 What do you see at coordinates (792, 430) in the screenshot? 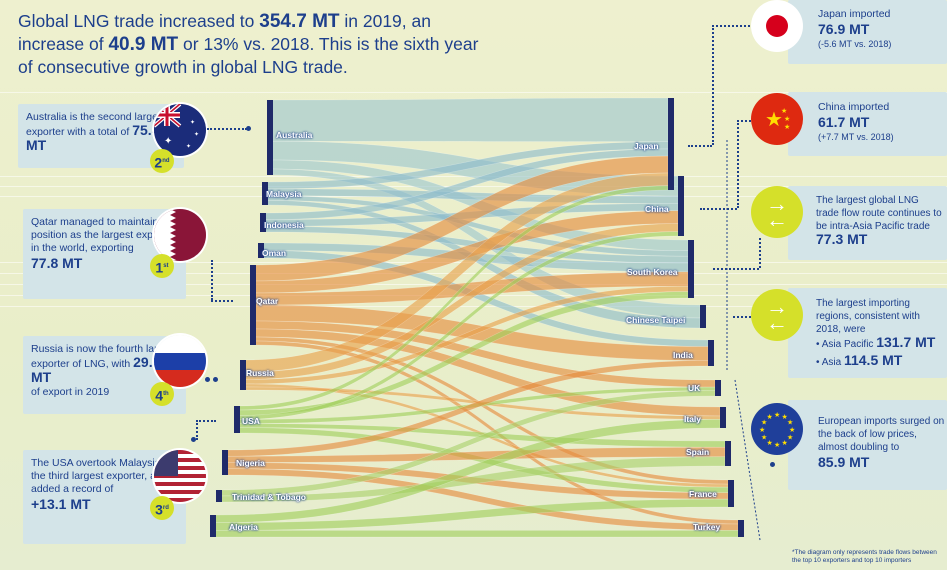
I see `eu-star-0: ★` at bounding box center [792, 430].